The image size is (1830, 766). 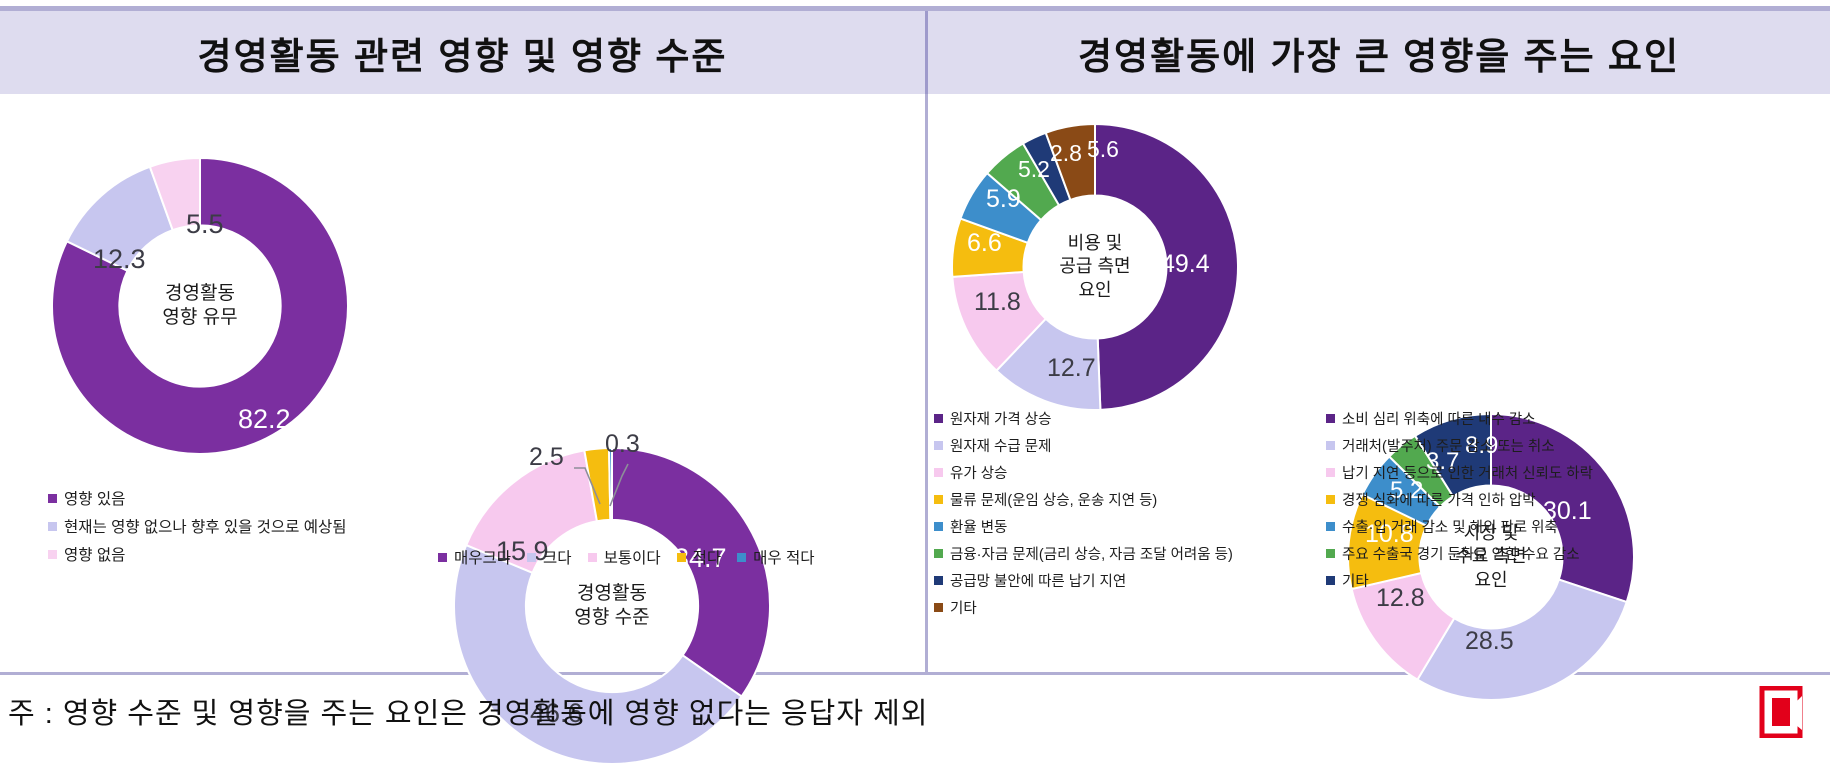 I want to click on legend-item: 납기 지연 등으로 인한 거래처 신뢰도 하락, so click(x=1459, y=472).